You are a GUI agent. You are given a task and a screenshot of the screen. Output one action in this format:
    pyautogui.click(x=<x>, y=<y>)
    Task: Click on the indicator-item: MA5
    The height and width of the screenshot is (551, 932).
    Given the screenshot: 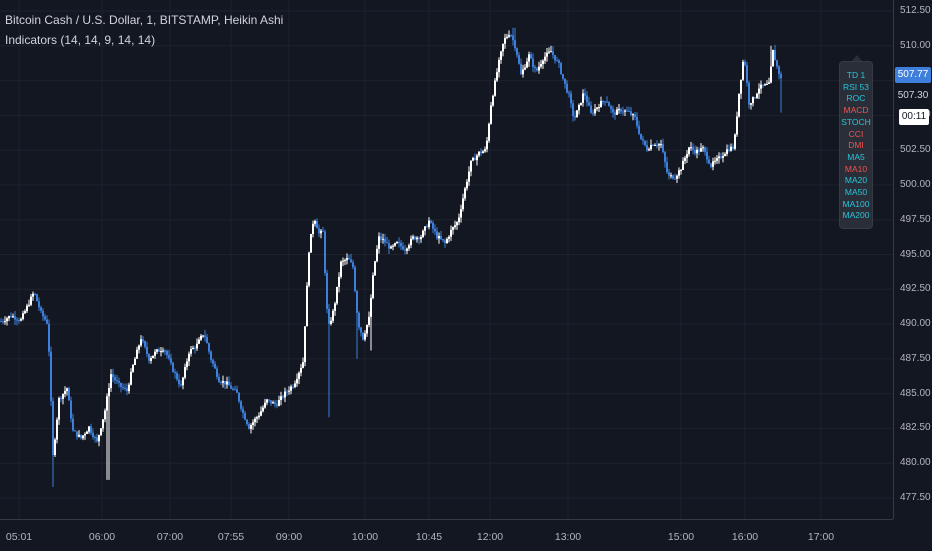 What is the action you would take?
    pyautogui.click(x=856, y=156)
    